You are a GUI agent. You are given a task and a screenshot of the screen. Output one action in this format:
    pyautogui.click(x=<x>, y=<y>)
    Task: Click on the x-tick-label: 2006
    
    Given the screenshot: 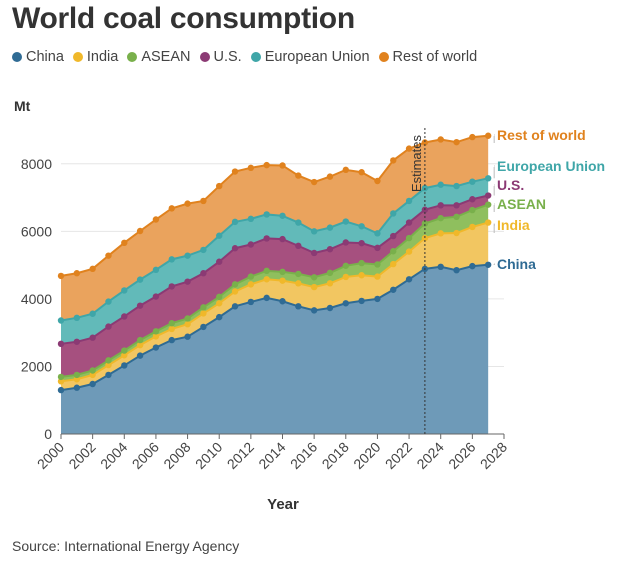 What is the action you would take?
    pyautogui.click(x=145, y=455)
    